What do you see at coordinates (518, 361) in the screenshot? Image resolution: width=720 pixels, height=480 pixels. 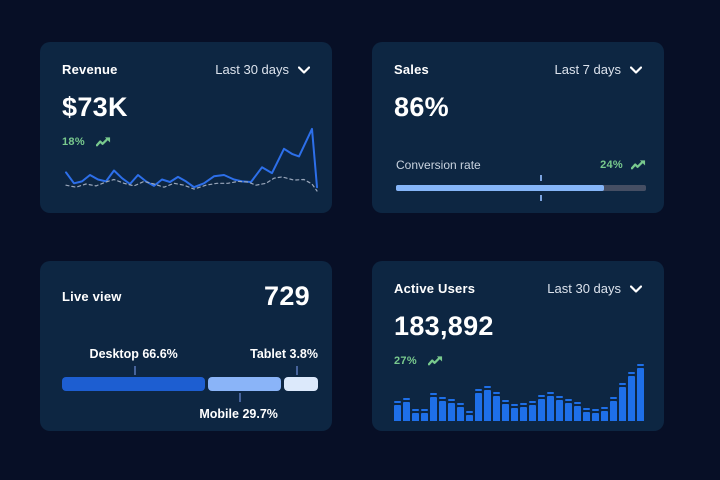 I see `active-users-delta-row: 27%` at bounding box center [518, 361].